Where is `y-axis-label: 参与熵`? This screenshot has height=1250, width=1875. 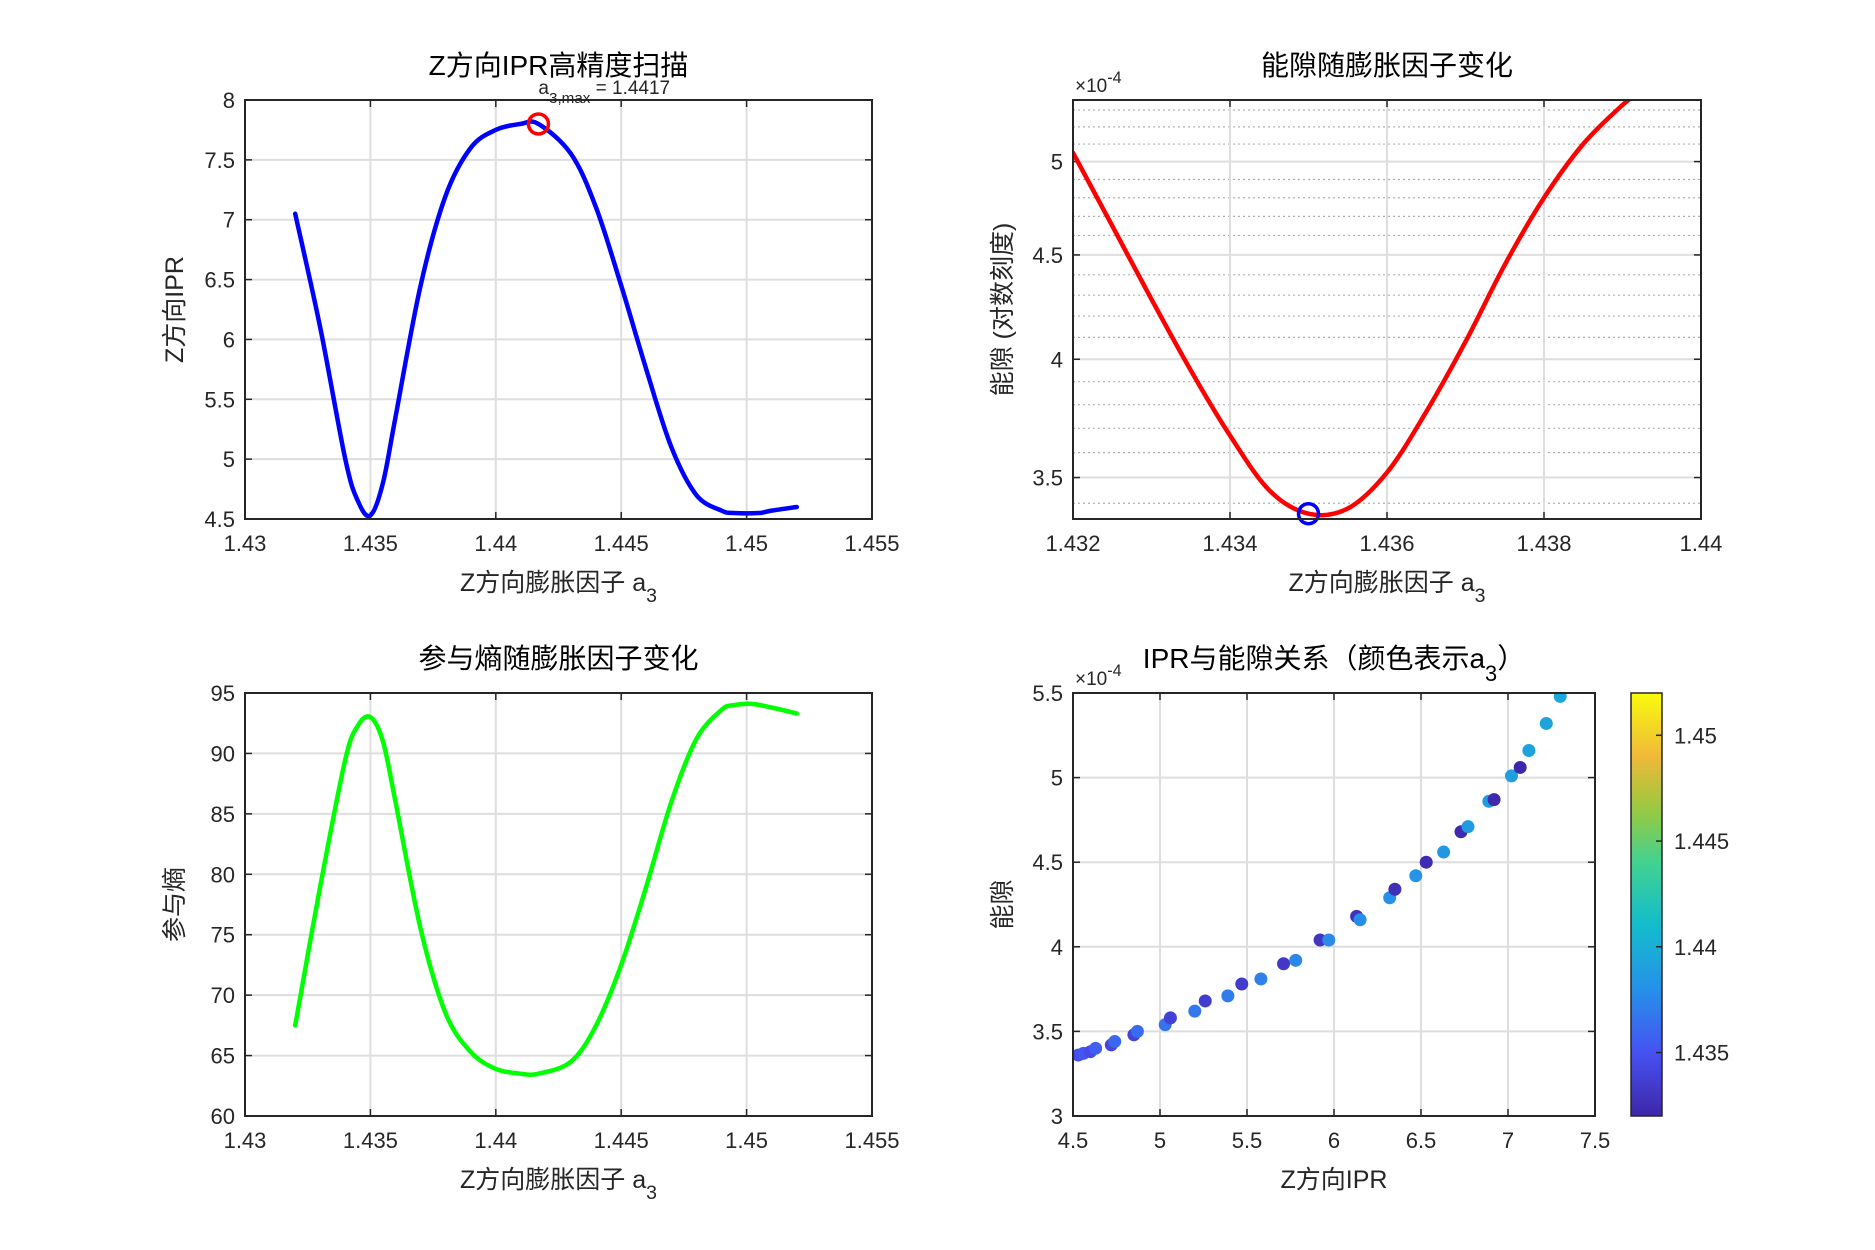 y-axis-label: 参与熵 is located at coordinates (175, 904).